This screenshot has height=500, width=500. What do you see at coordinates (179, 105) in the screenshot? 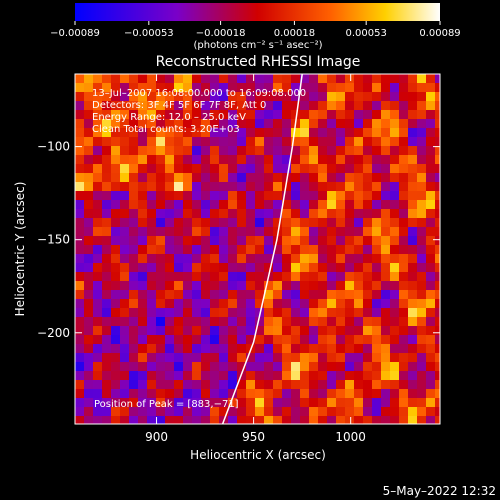
I see `annotation-detectors: Detectors: 3F 4F 5F 6F 7F 8F, Att 0` at bounding box center [179, 105].